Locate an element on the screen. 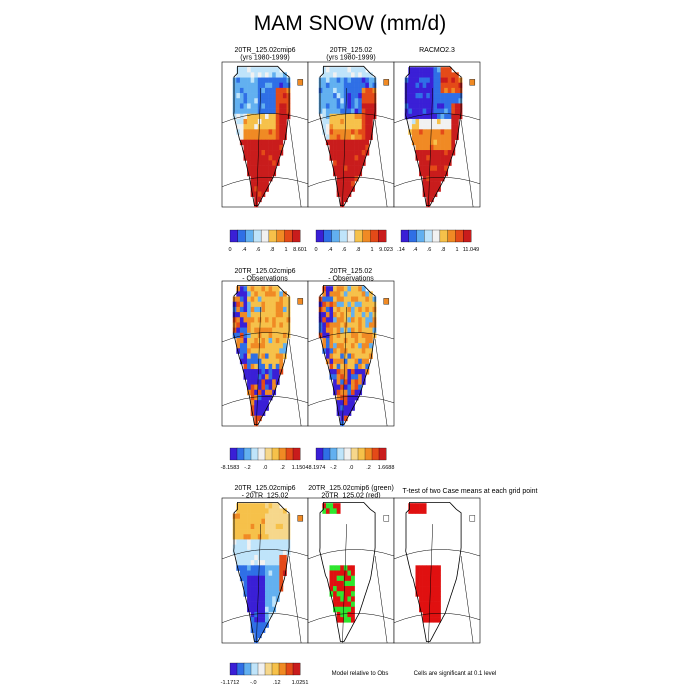  colorbar-tick-label: .0 is located at coordinates (351, 468).